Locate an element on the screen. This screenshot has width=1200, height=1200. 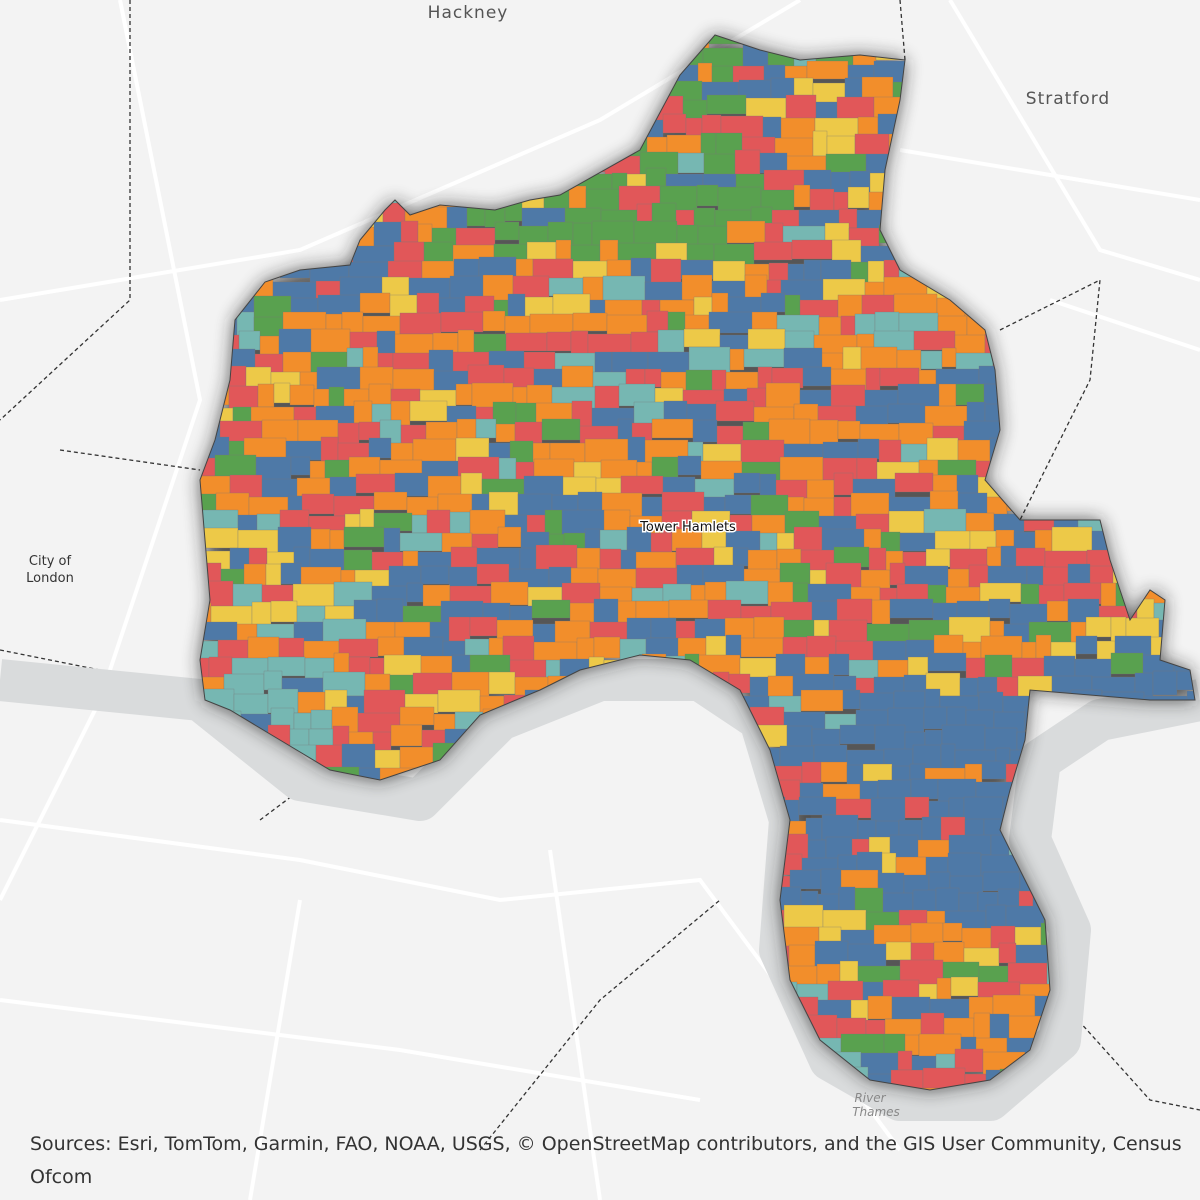
place-label: City of is located at coordinates (50, 561).